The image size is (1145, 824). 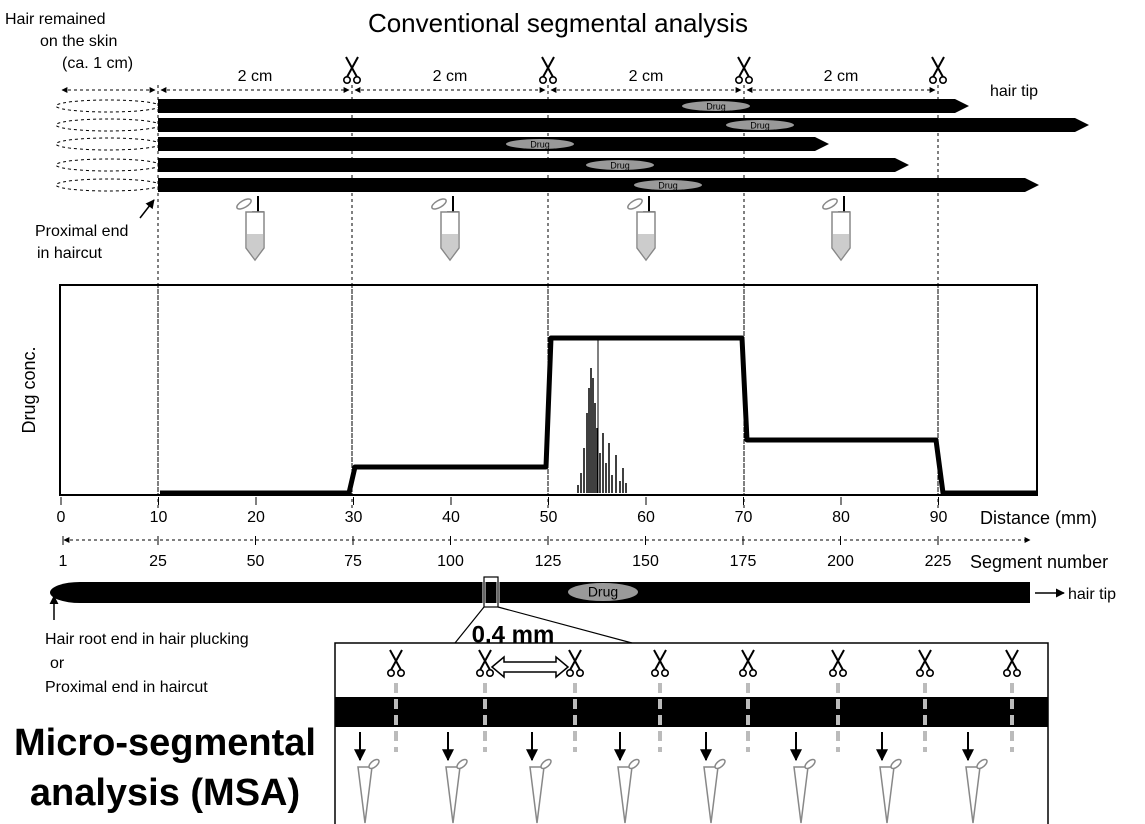 What do you see at coordinates (743, 561) in the screenshot?
I see `segment-tick-label: 175` at bounding box center [743, 561].